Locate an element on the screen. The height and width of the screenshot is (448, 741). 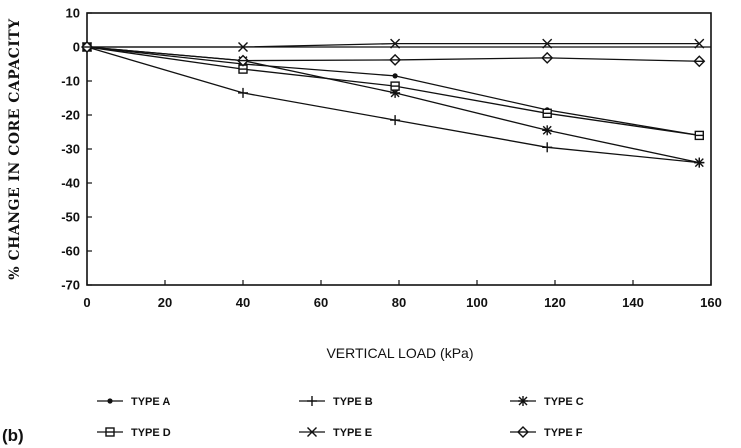
legend-item: TYPE D is located at coordinates (134, 433).